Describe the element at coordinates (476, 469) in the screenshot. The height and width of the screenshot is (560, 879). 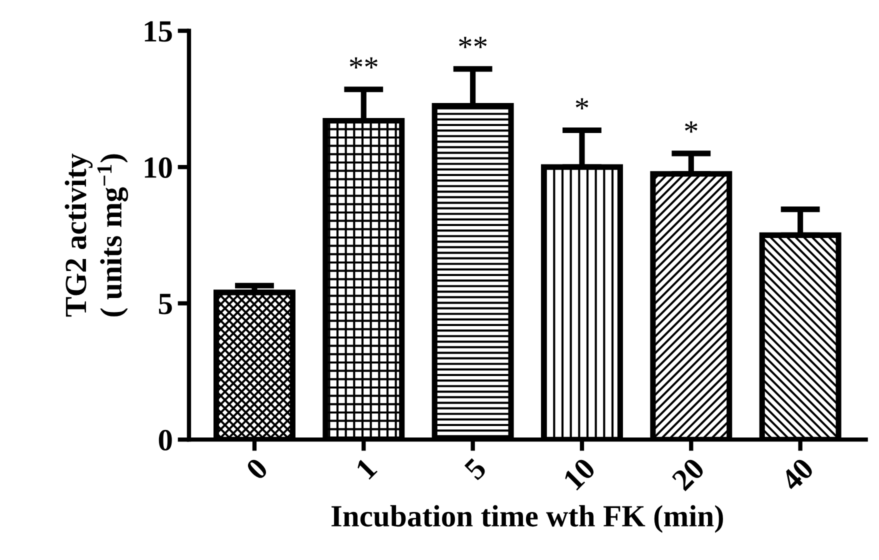
I see `x-tick-label: 5` at that location.